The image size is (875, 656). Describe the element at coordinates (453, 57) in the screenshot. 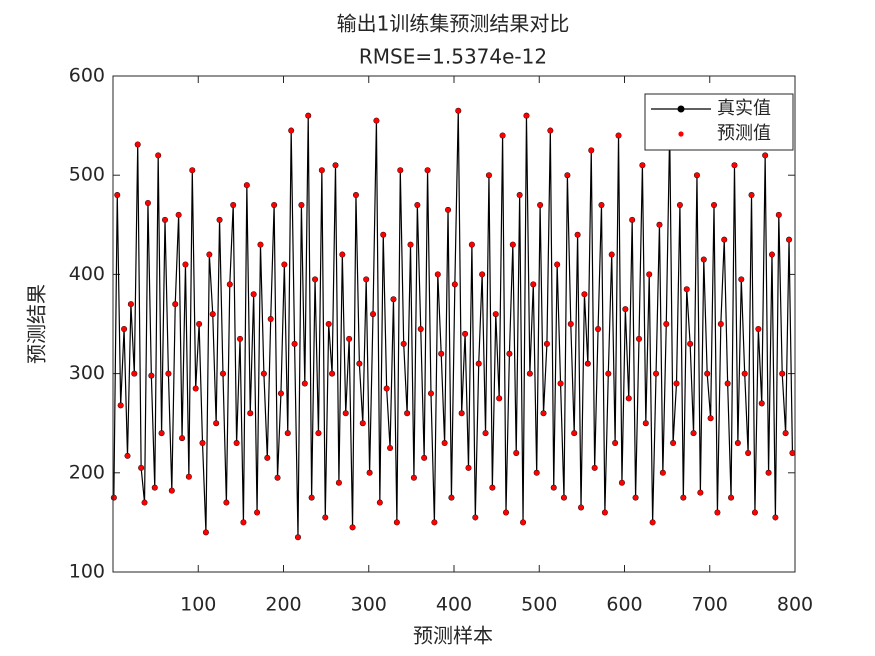

I see `chart-subtitle: RMSE=1.5374e-12` at that location.